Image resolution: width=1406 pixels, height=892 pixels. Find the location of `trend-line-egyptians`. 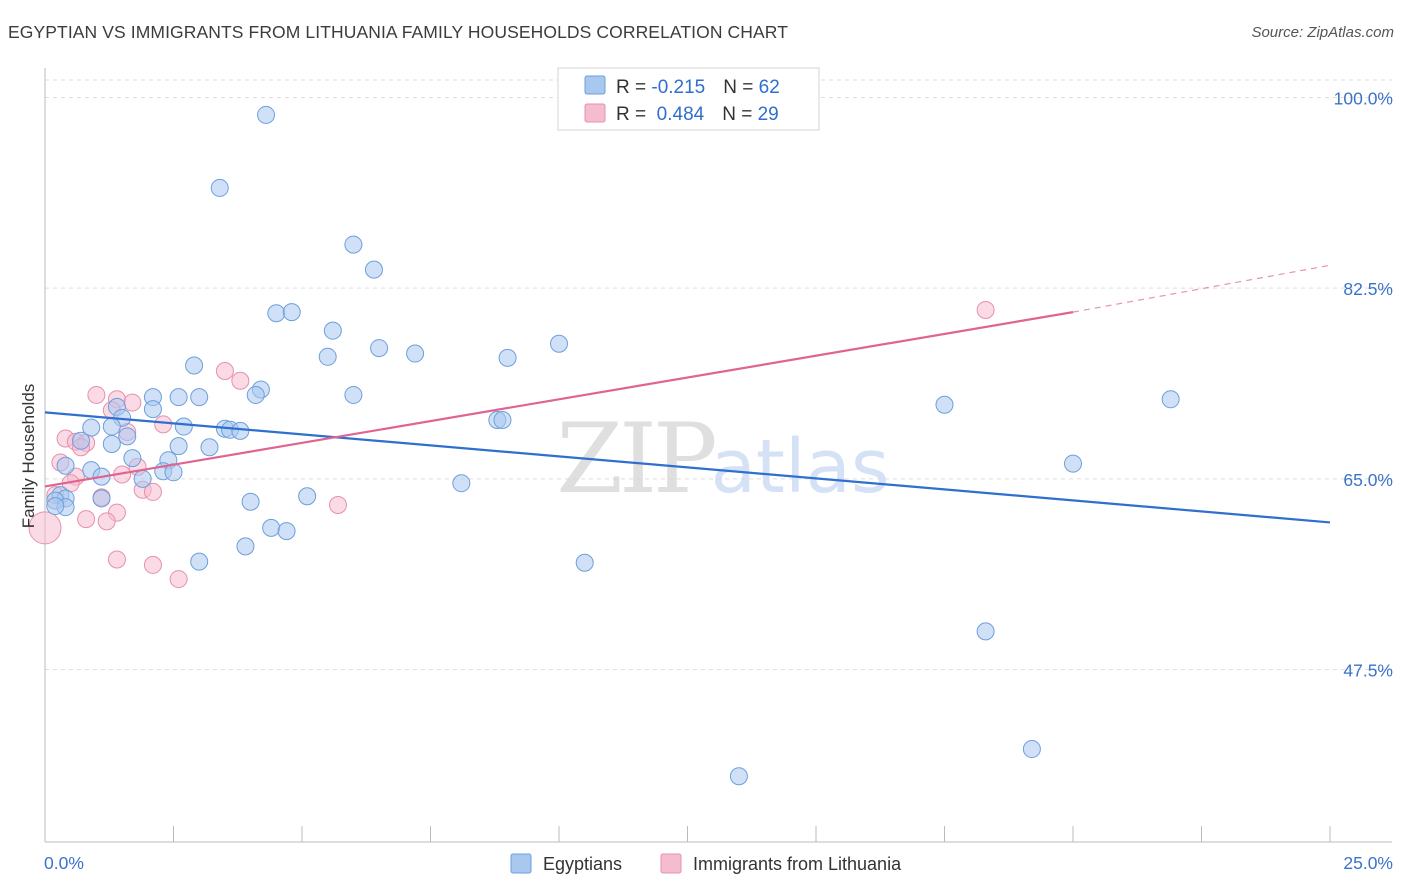

trend-line-egyptians is located at coordinates (687, 467).